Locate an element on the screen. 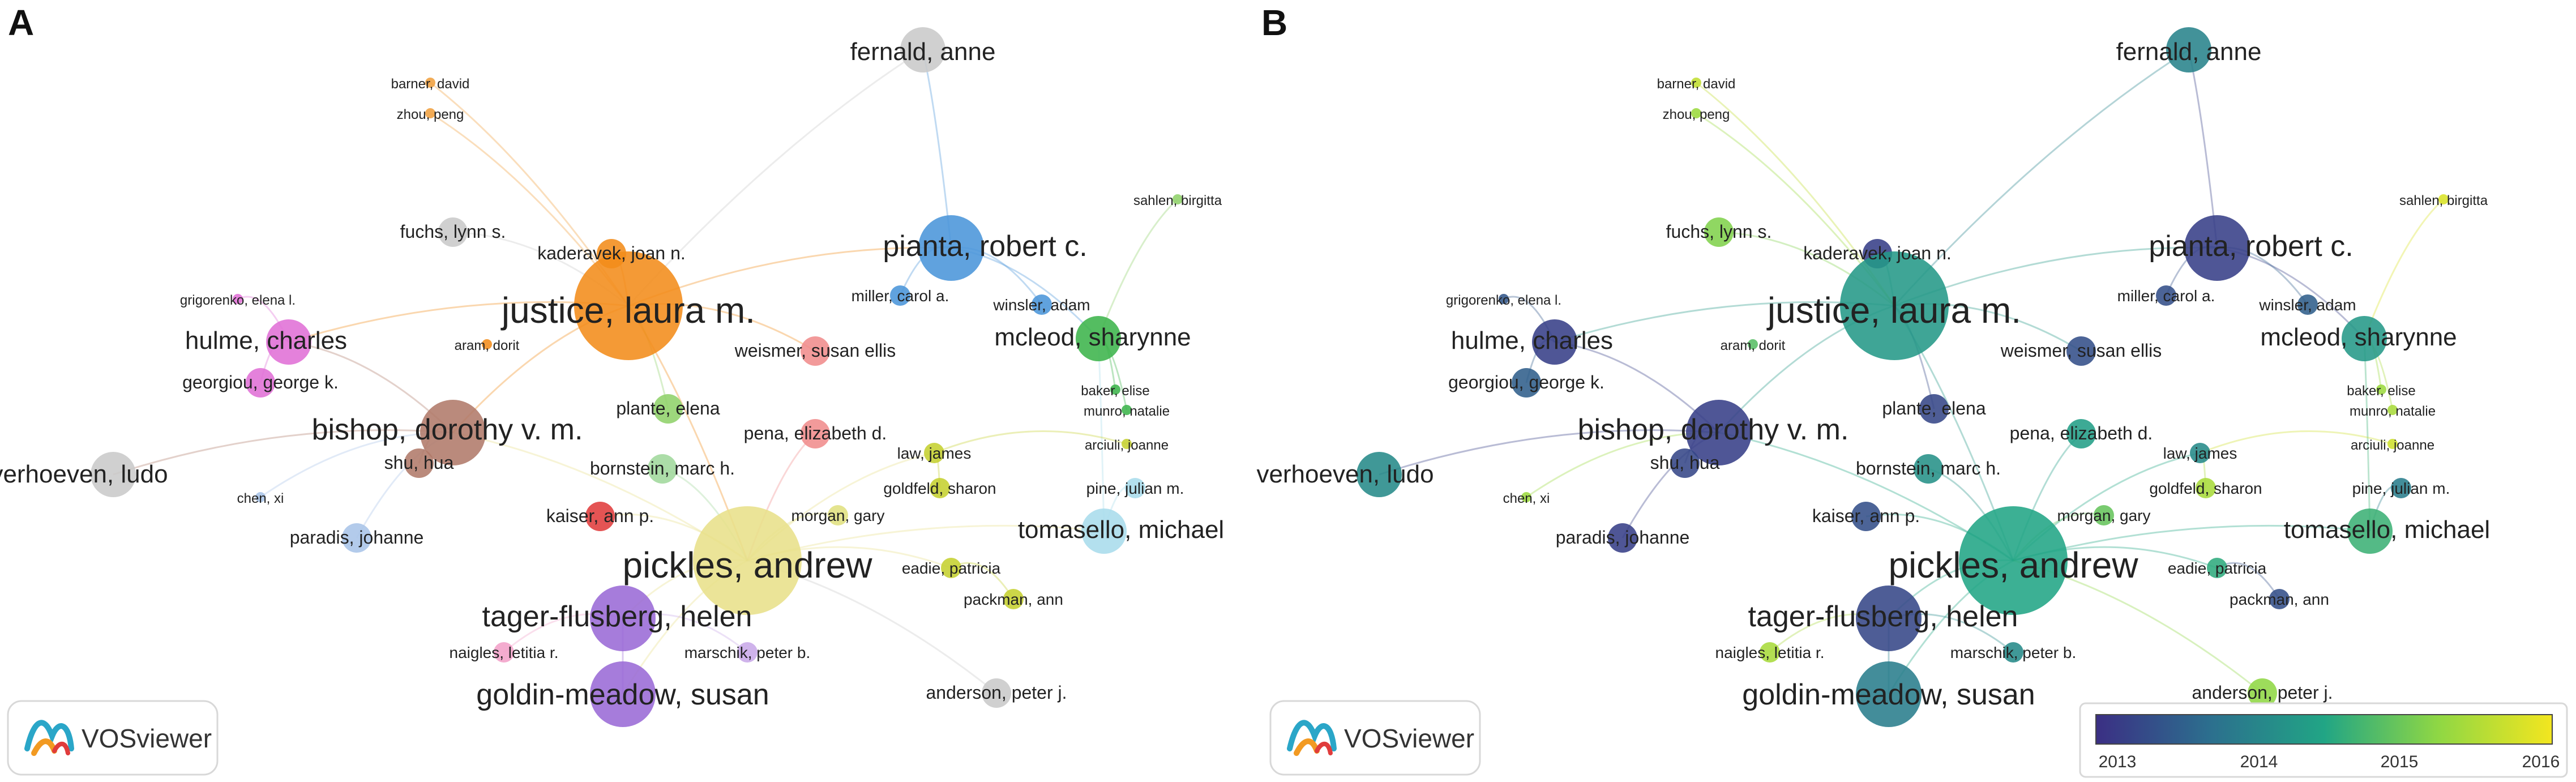 The image size is (2576, 782). author-label-fernald: fernald, anne is located at coordinates (923, 52).